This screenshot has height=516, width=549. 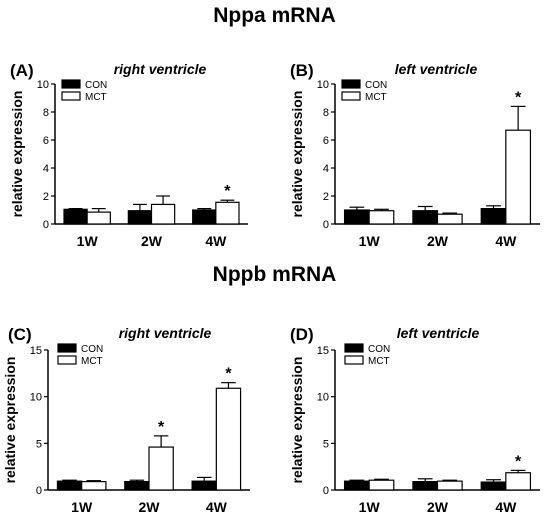 I want to click on panel-label: (B), so click(x=302, y=70).